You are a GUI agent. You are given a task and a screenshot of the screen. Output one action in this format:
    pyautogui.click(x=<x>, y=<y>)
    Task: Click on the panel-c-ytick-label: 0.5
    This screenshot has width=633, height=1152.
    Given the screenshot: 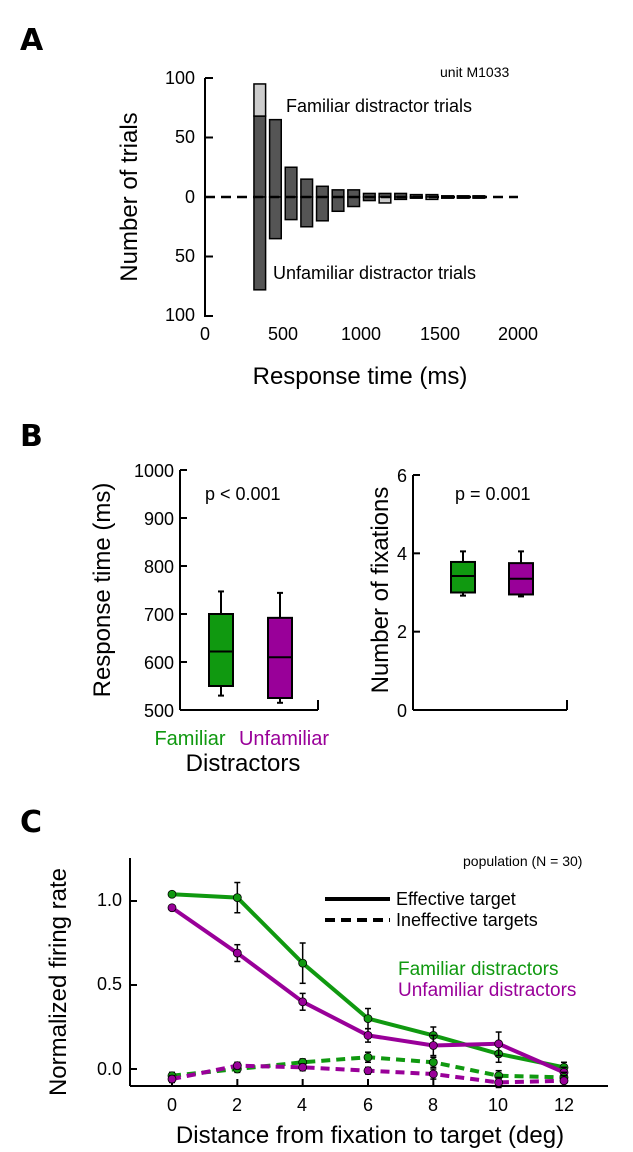 What is the action you would take?
    pyautogui.click(x=109, y=984)
    